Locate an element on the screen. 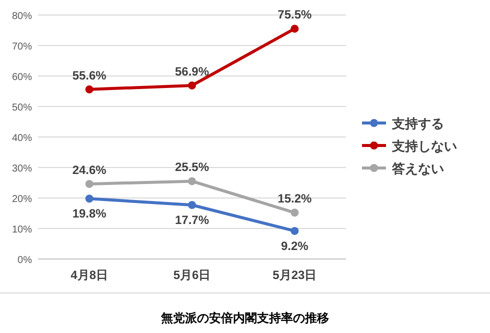 The height and width of the screenshot is (333, 490). y-tick-label: 40% is located at coordinates (22, 138).